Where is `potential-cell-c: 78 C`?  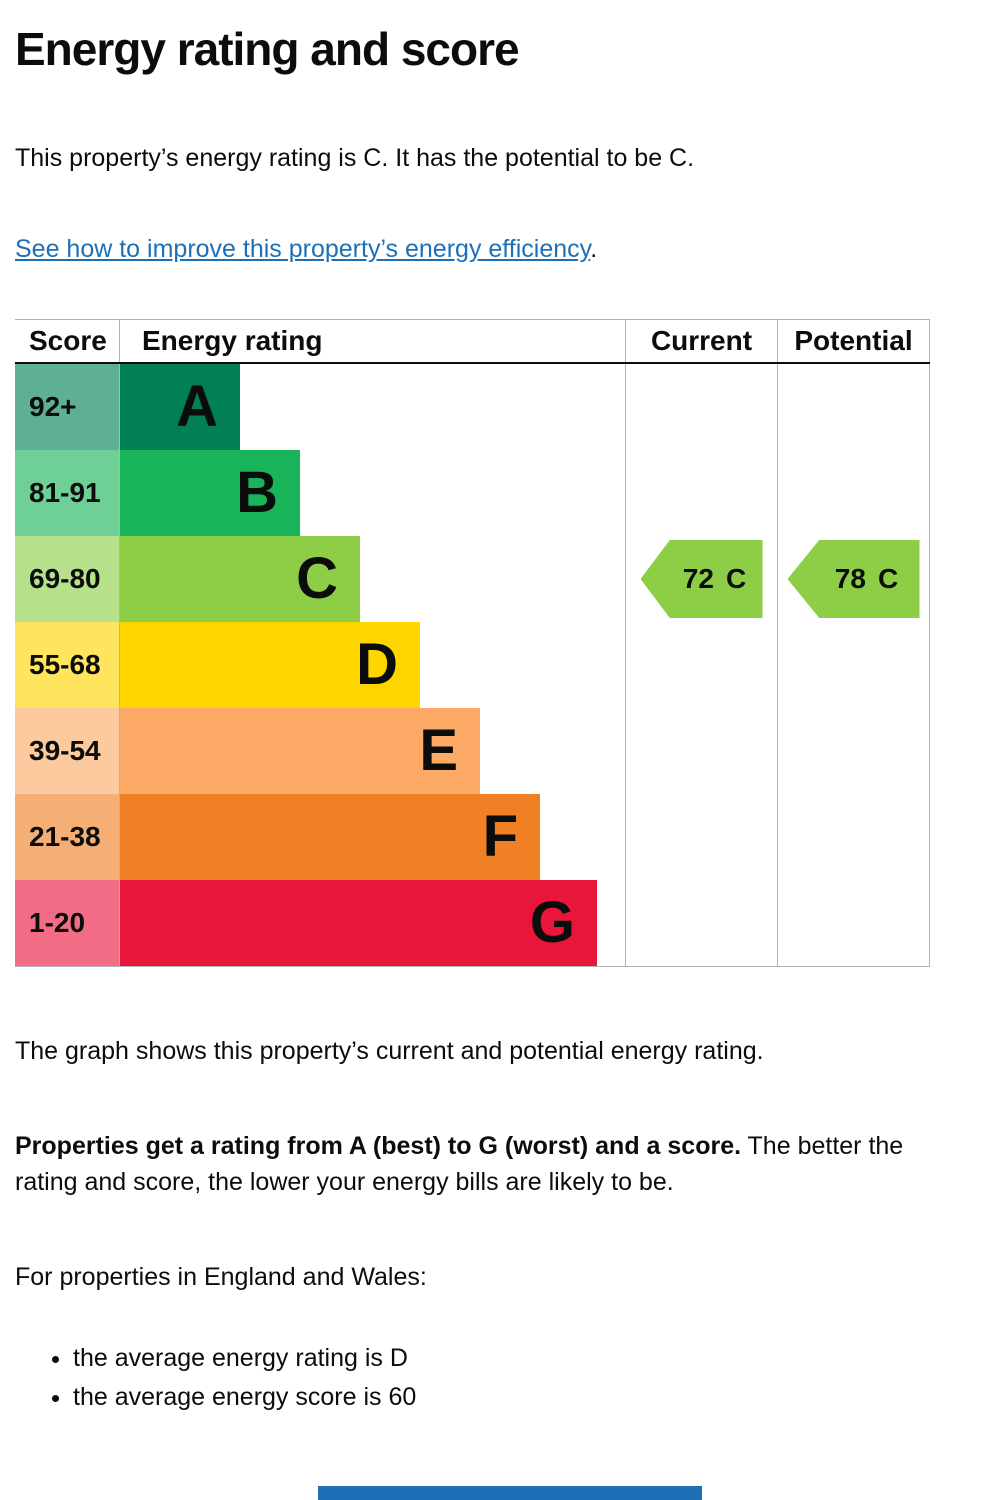 potential-cell-c: 78 C is located at coordinates (853, 579).